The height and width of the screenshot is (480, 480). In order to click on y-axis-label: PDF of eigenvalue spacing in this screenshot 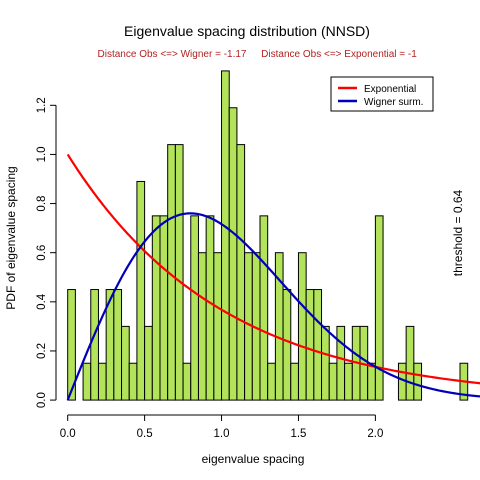, I will do `click(11, 237)`.